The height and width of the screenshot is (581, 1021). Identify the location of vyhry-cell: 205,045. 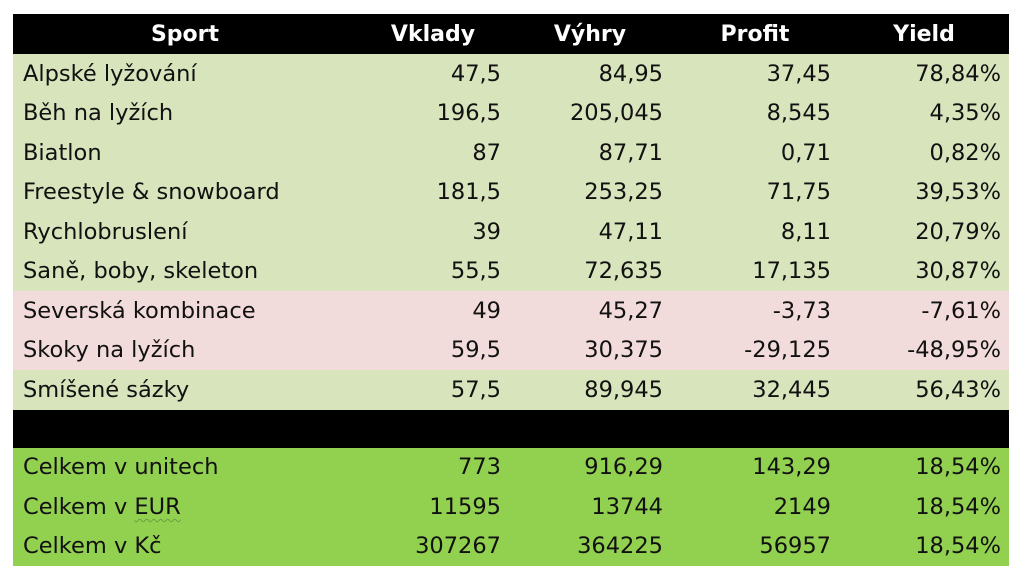
(616, 113).